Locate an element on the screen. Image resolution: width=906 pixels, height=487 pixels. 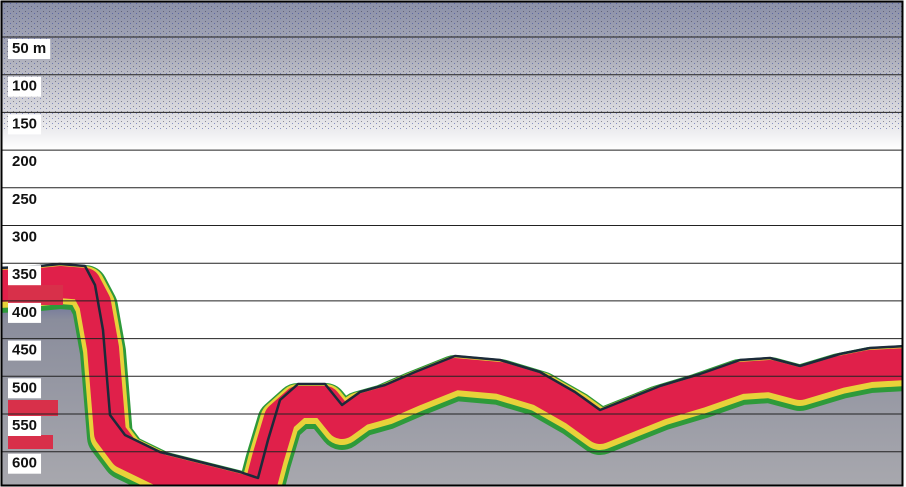
depth-label: 400 is located at coordinates (24, 312).